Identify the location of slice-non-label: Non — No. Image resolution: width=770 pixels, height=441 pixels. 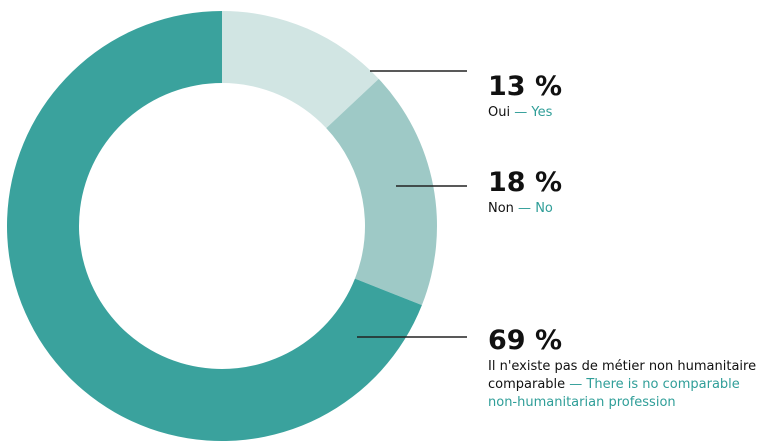
(629, 209).